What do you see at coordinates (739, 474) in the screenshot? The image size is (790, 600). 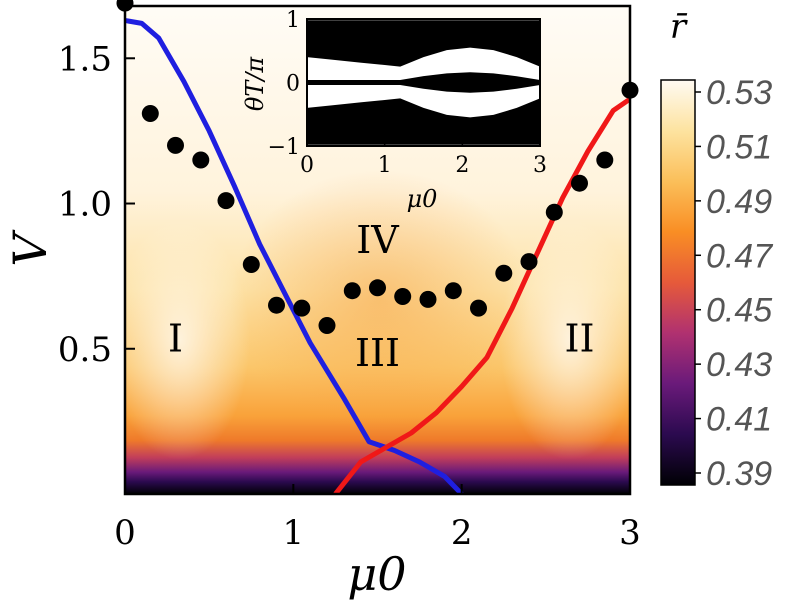 I see `colorbar-tick-label: 0.39` at bounding box center [739, 474].